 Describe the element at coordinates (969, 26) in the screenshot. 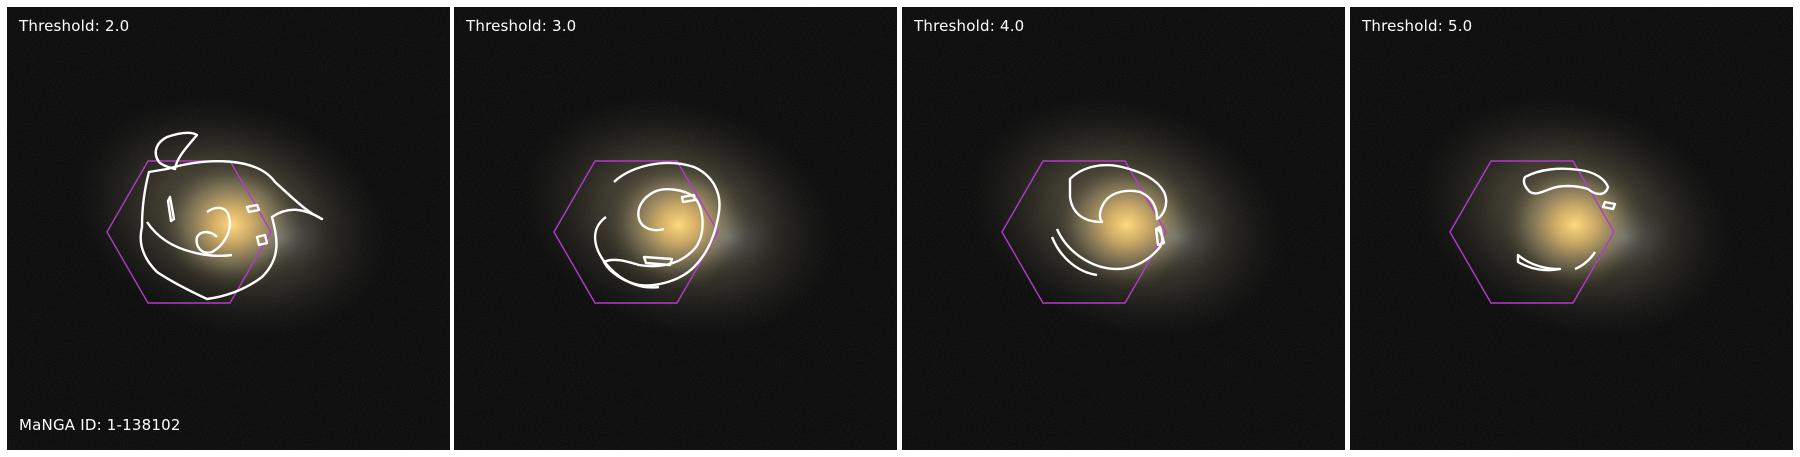

I see `threshold-label: Threshold: 4.0` at that location.